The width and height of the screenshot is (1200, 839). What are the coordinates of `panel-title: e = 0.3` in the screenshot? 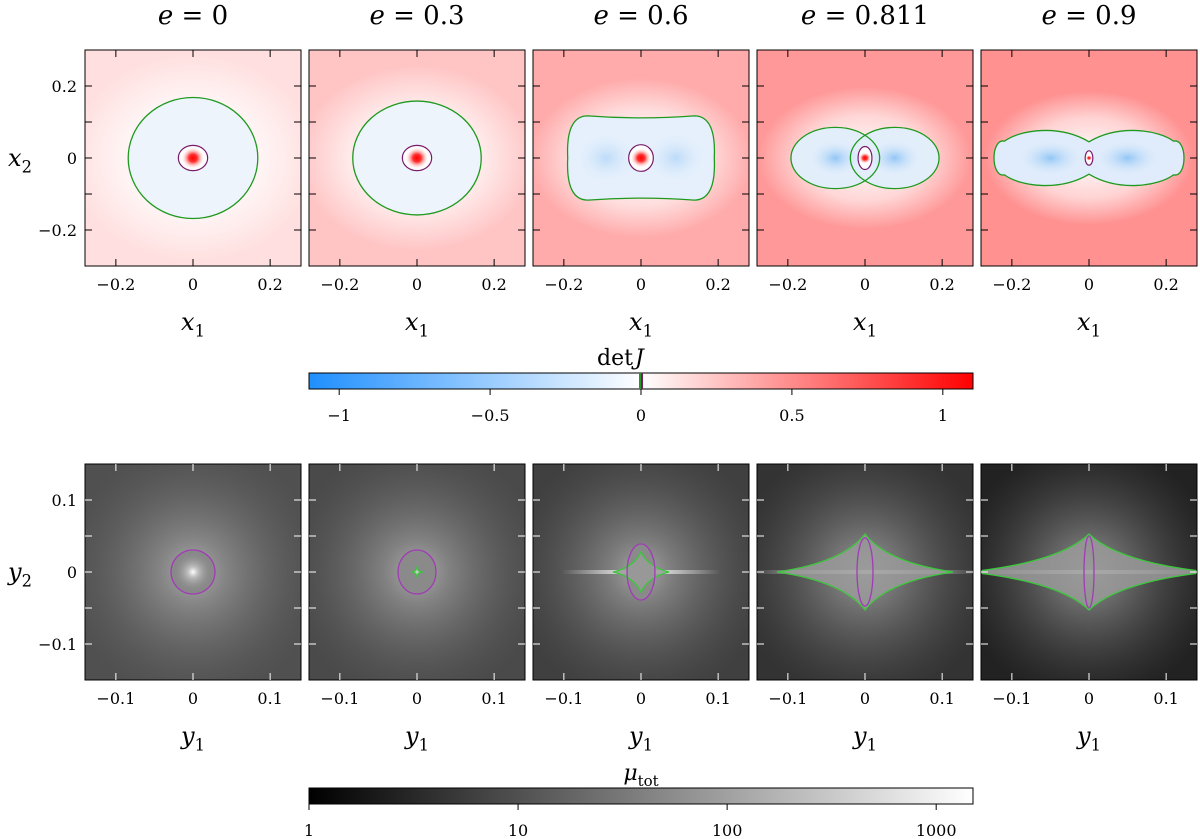 It's located at (416, 16).